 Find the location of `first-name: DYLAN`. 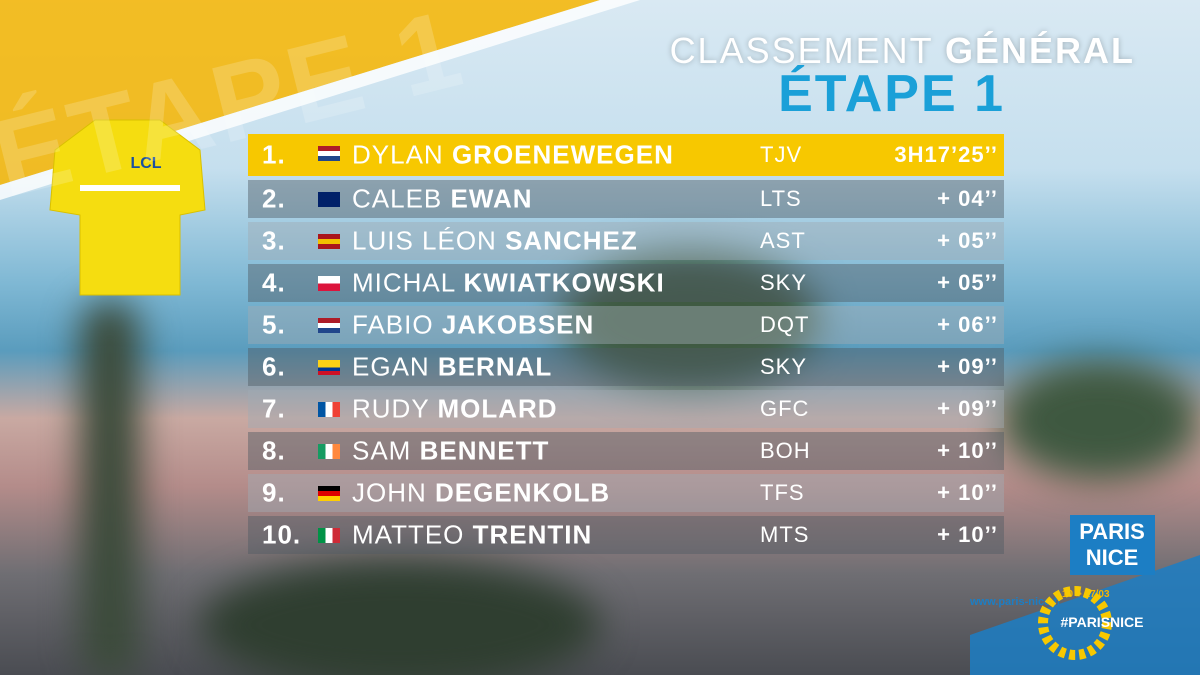

first-name: DYLAN is located at coordinates (398, 154).